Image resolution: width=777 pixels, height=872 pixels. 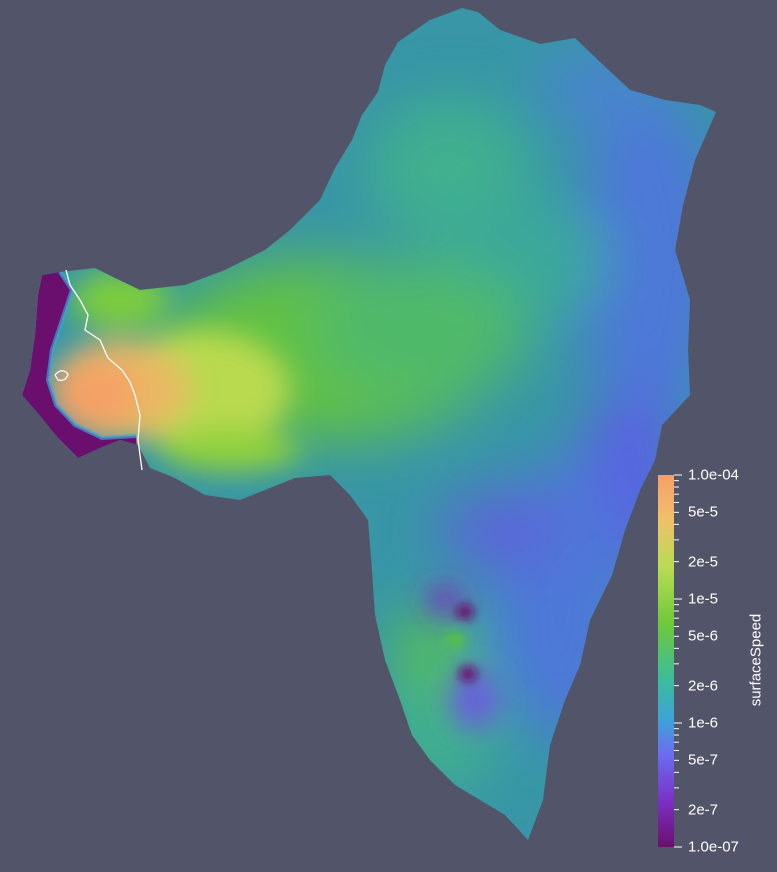 What do you see at coordinates (703, 760) in the screenshot?
I see `color-legend-label: 5e-7` at bounding box center [703, 760].